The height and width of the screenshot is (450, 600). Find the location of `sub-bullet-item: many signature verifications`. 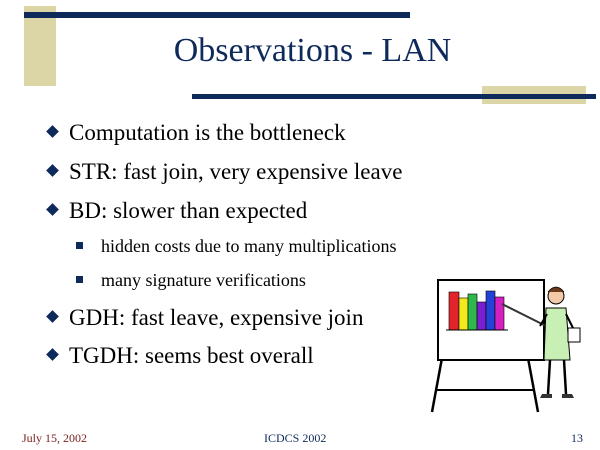

sub-bullet-item: many signature verifications is located at coordinates (191, 280).